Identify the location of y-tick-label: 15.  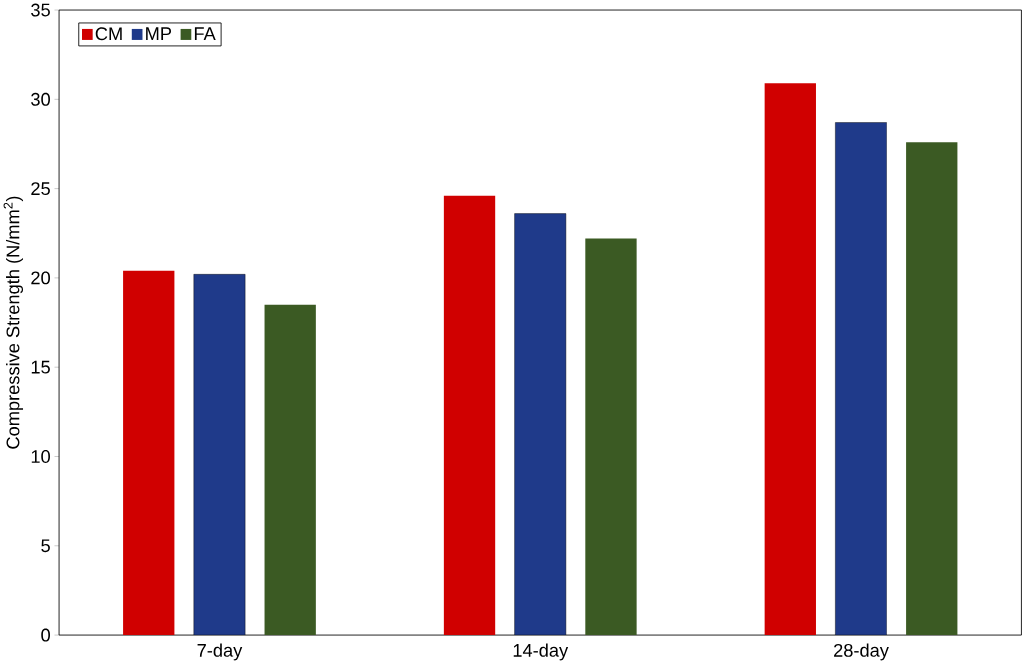
(40, 367).